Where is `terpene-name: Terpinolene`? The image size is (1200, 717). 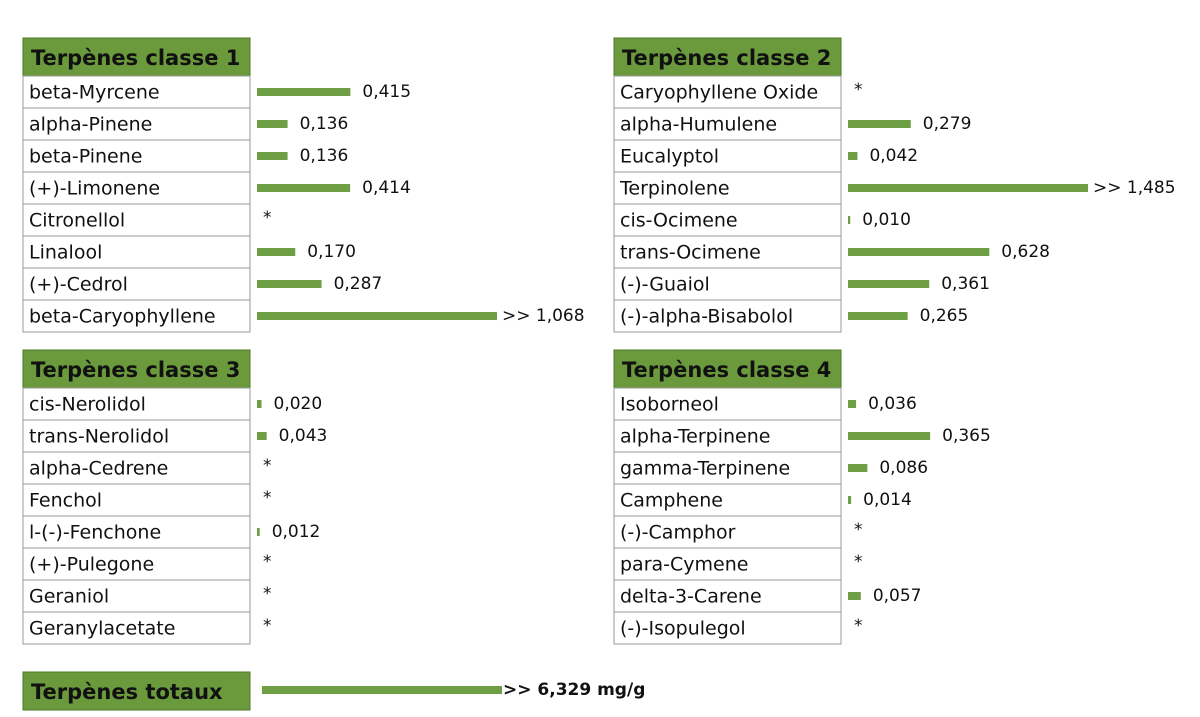 terpene-name: Terpinolene is located at coordinates (674, 189).